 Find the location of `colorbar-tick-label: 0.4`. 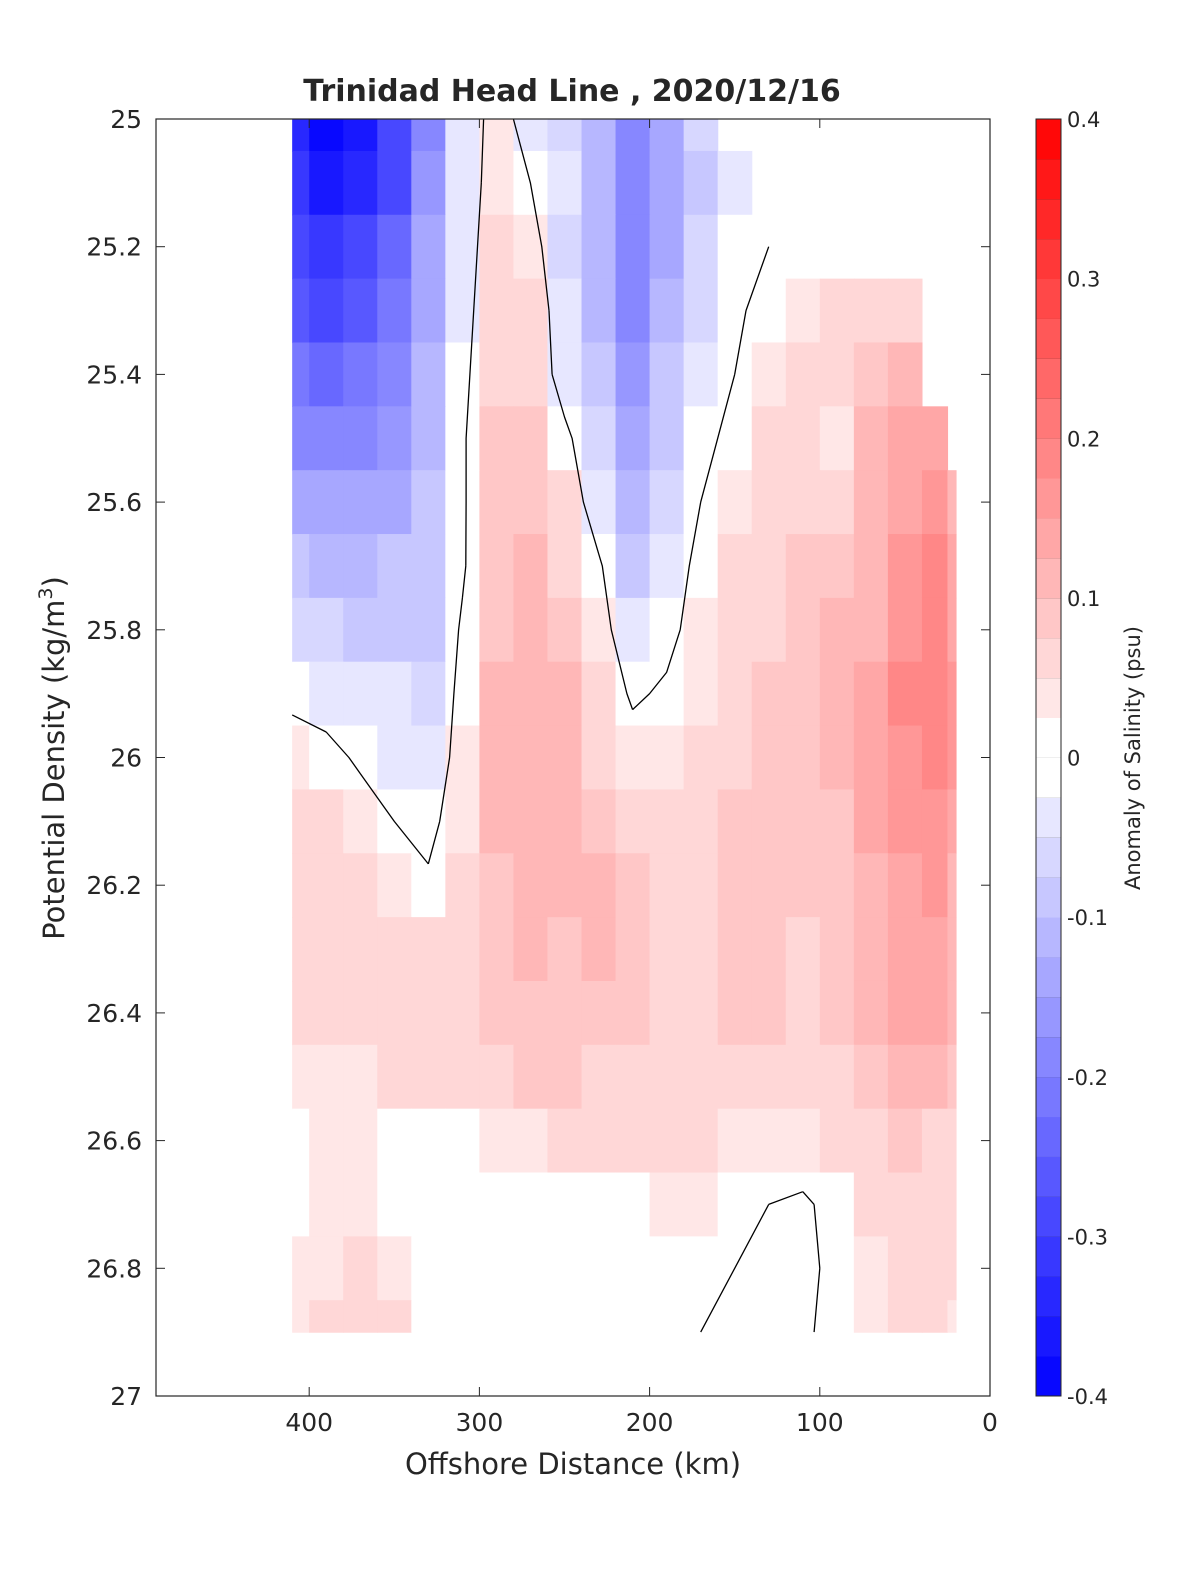

colorbar-tick-label: 0.4 is located at coordinates (1083, 120).